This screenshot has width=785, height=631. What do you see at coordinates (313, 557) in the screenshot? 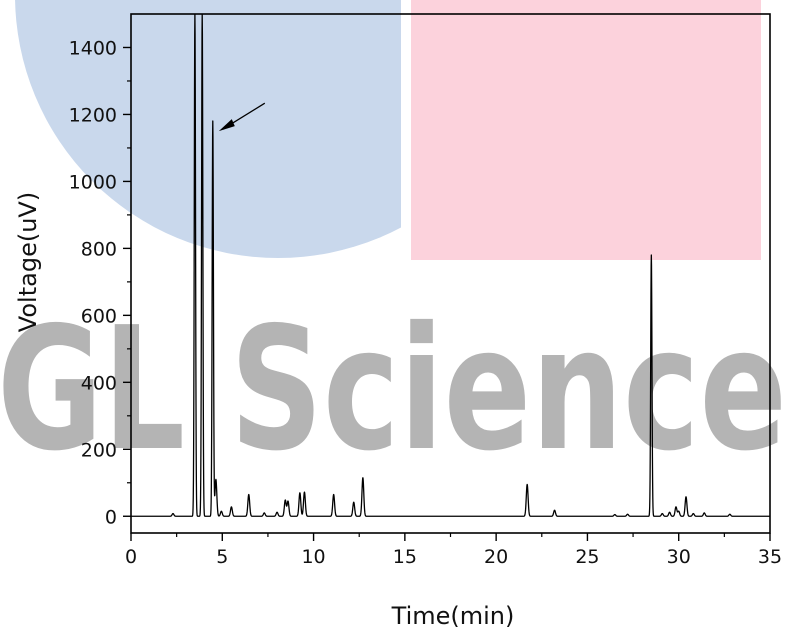
I see `x-tick-label: 10` at bounding box center [313, 557].